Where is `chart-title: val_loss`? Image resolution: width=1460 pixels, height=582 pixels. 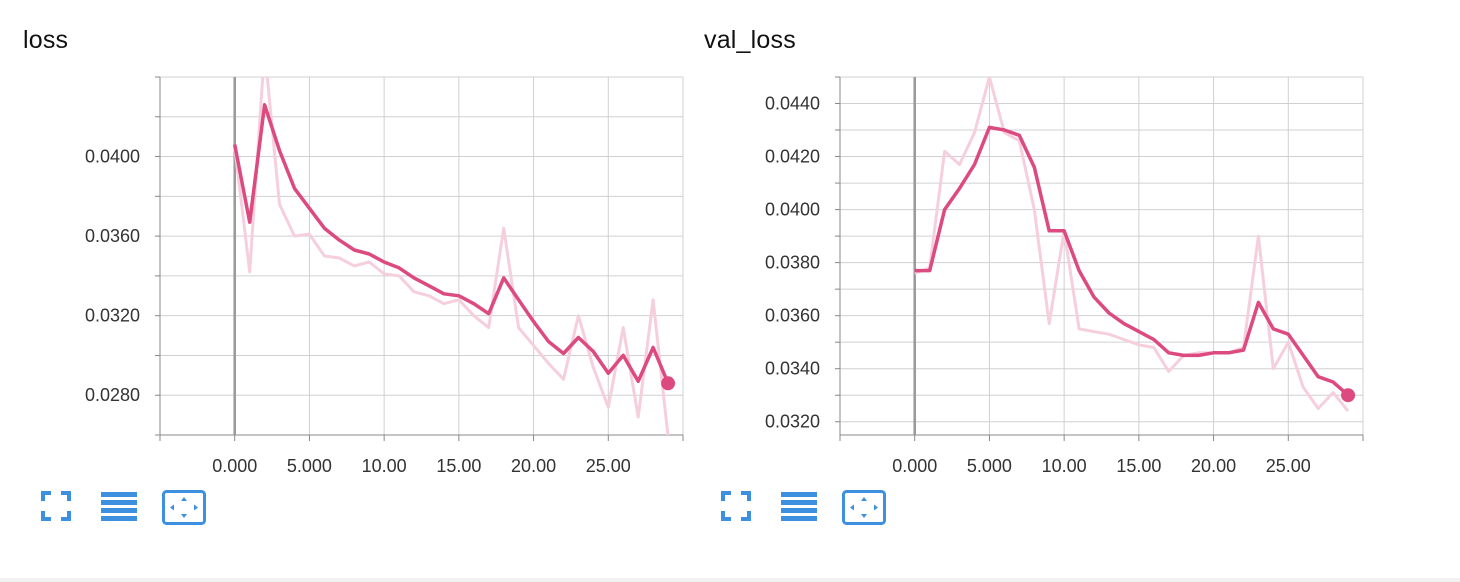
chart-title: val_loss is located at coordinates (750, 40).